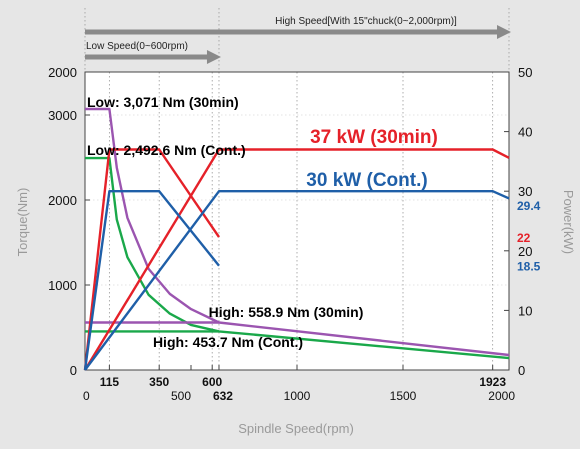 This screenshot has height=449, width=580. Describe the element at coordinates (22, 222) in the screenshot. I see `y-left-axis-title: Torque(Nm)` at that location.